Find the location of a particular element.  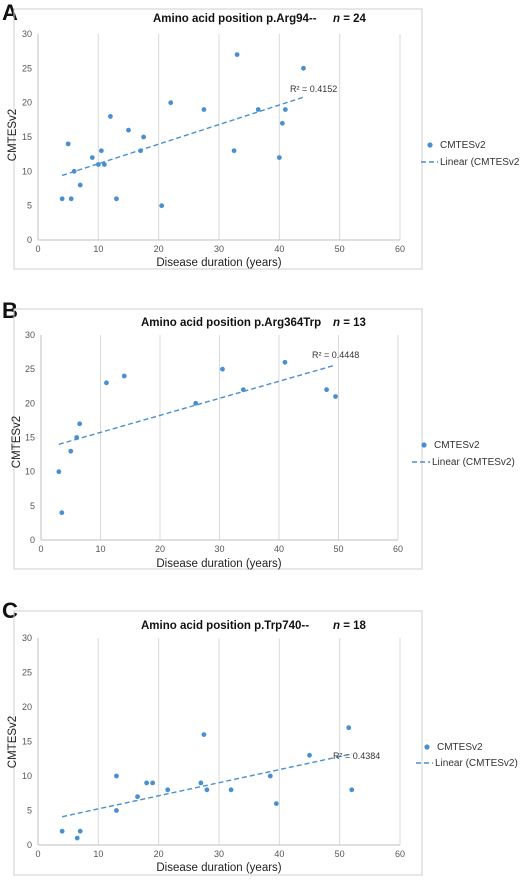

x-tick-label: 40 is located at coordinates (279, 549).